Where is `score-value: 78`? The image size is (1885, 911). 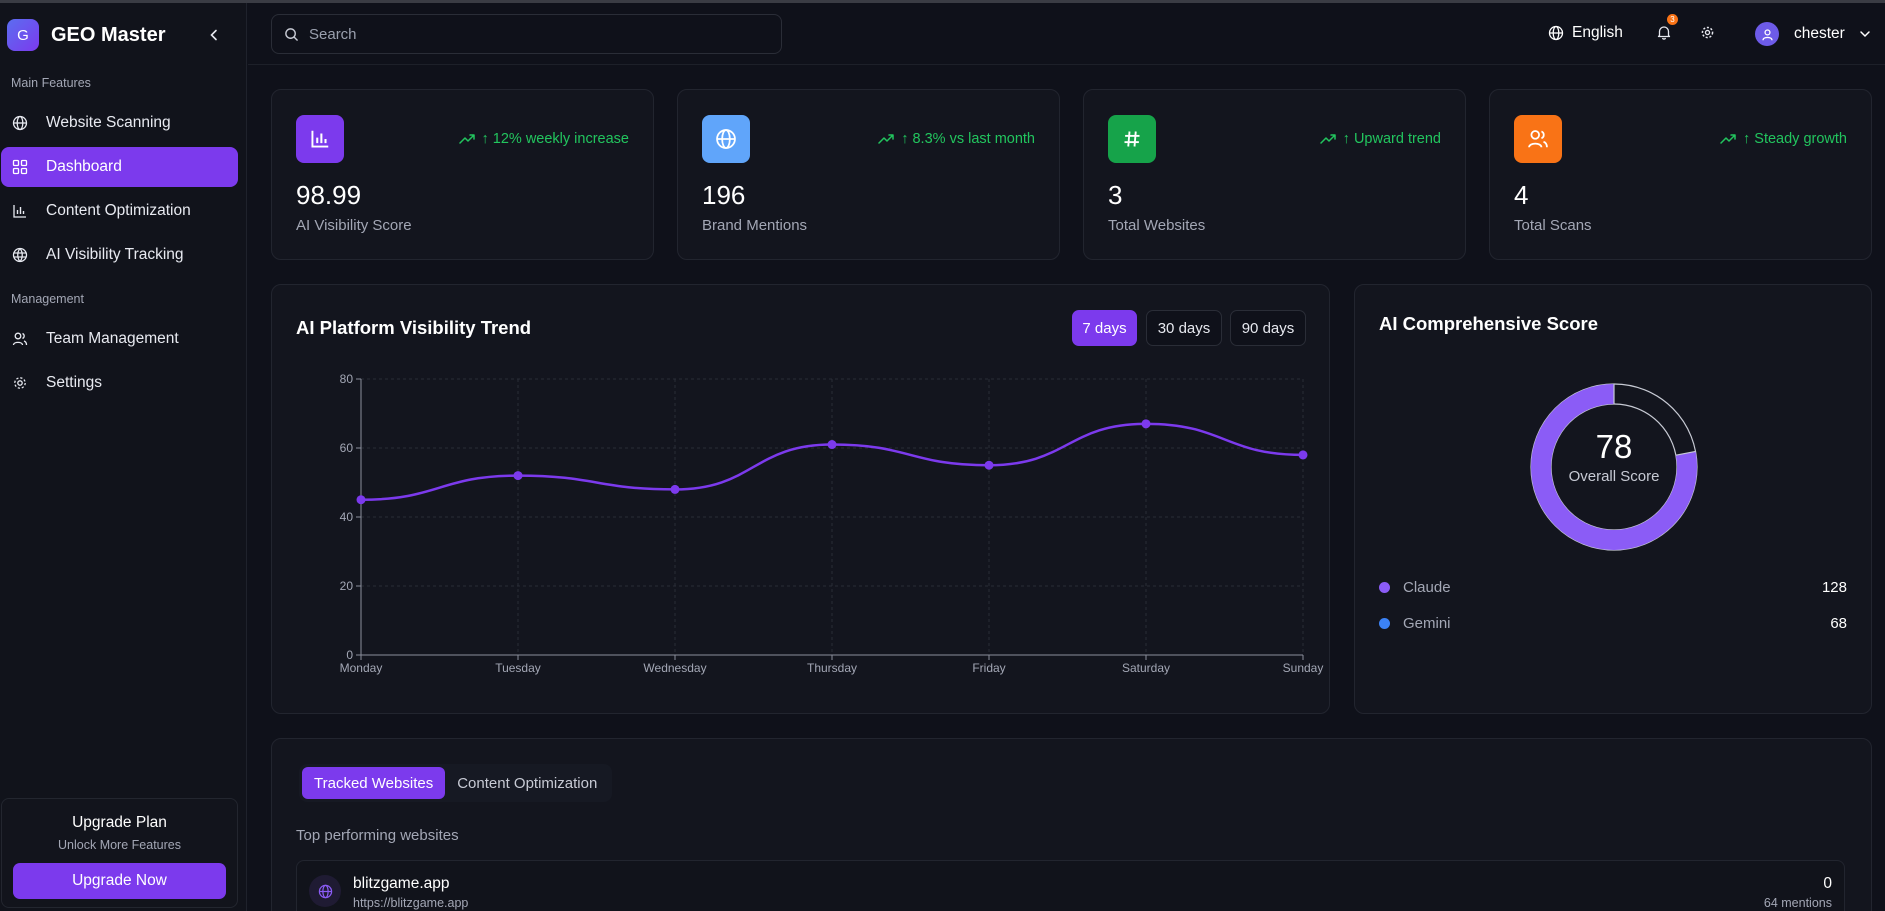 score-value: 78 is located at coordinates (1614, 446).